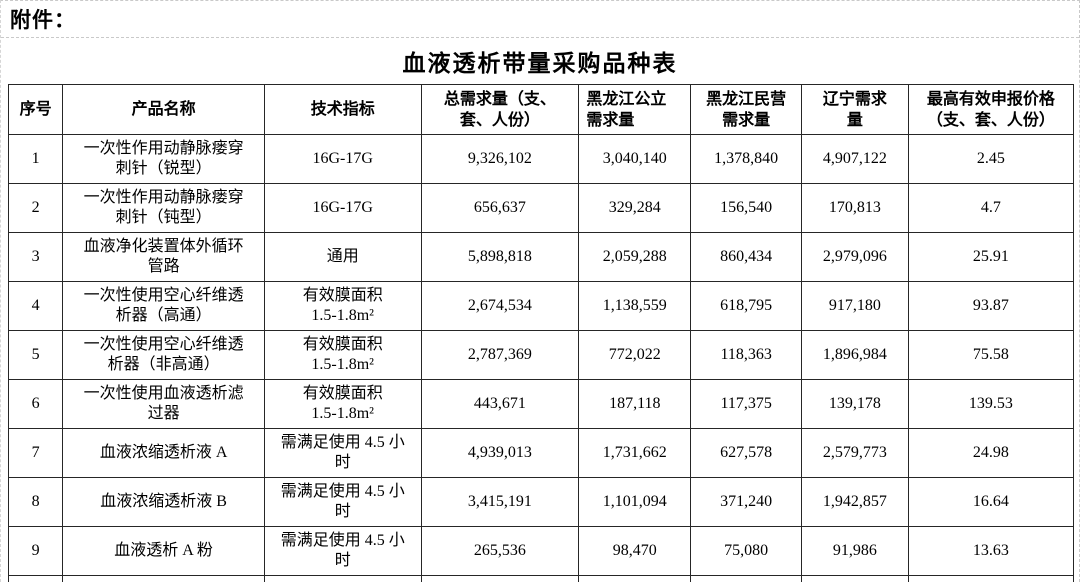  I want to click on header-cell-spec: 技术指标, so click(342, 109).